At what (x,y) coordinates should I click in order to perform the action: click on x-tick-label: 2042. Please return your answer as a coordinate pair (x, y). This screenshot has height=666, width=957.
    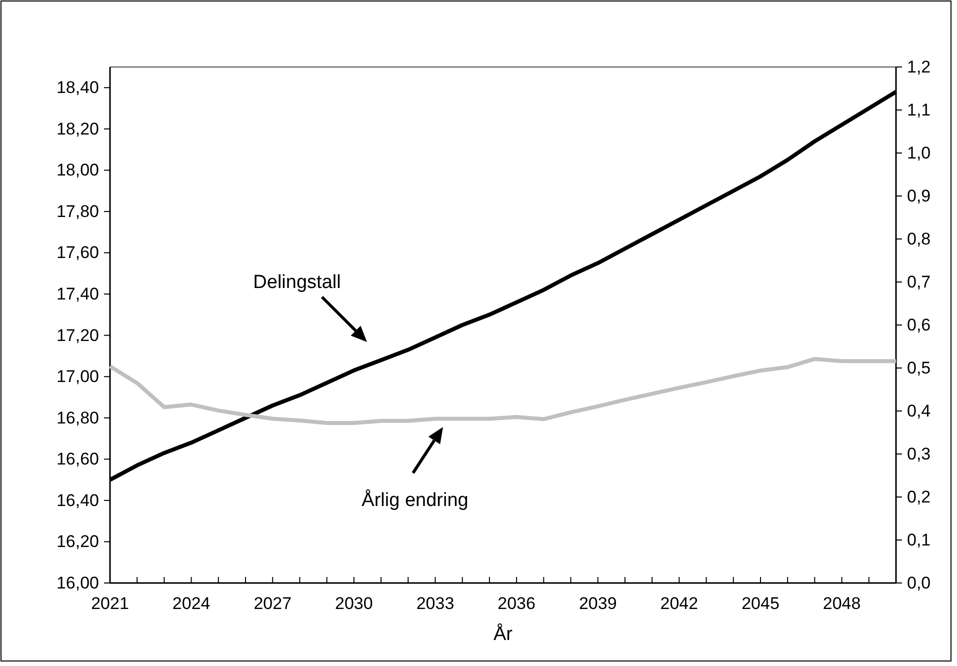
    Looking at the image, I should click on (679, 604).